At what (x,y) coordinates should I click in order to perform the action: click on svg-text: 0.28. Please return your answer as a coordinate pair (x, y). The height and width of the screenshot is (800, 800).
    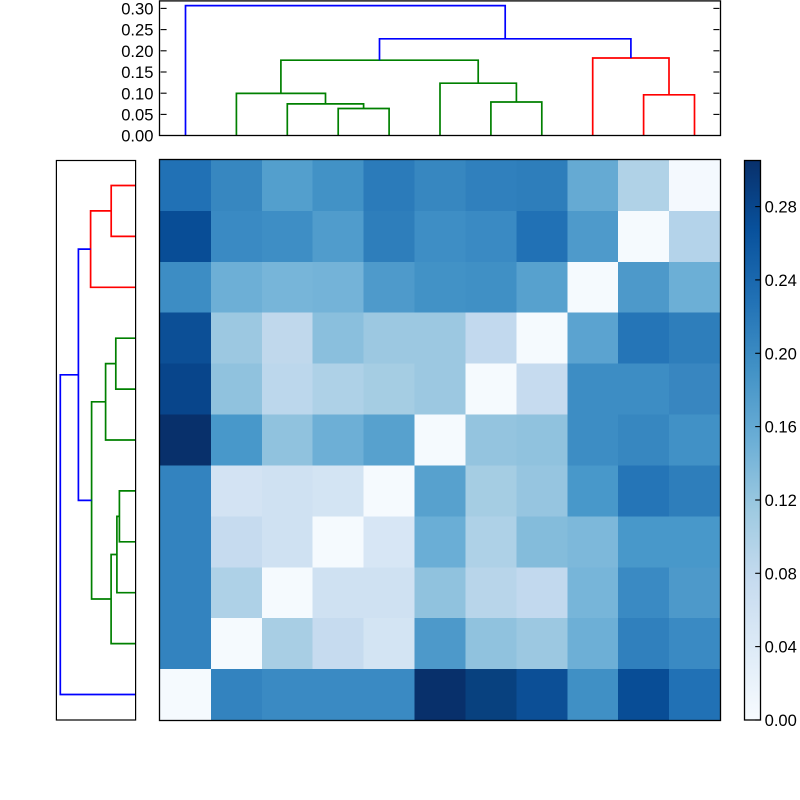
    Looking at the image, I should click on (781, 207).